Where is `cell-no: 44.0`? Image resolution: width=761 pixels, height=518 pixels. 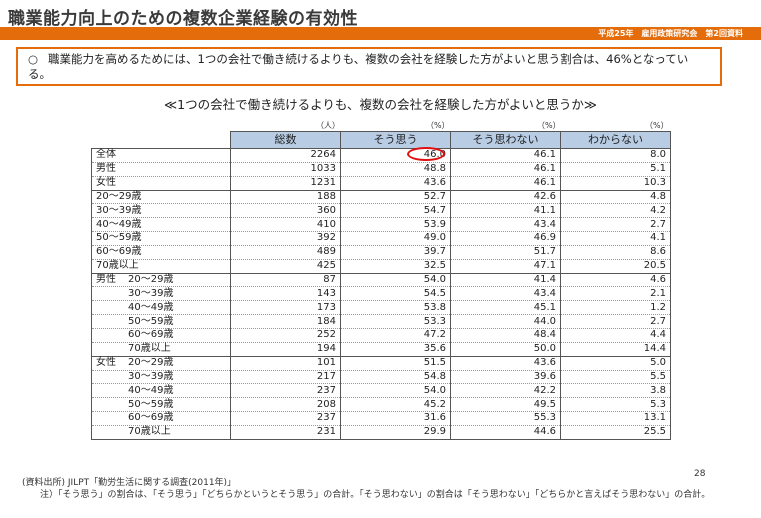 cell-no: 44.0 is located at coordinates (505, 321).